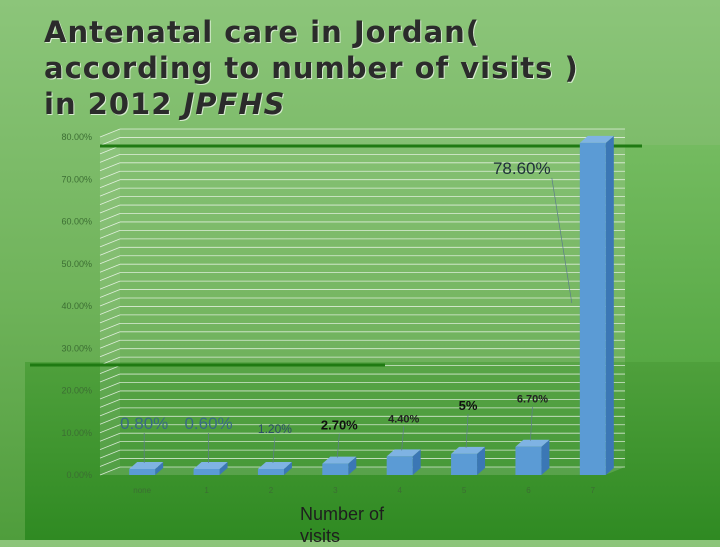  Describe the element at coordinates (532, 400) in the screenshot. I see `data-label: 6.70%` at that location.